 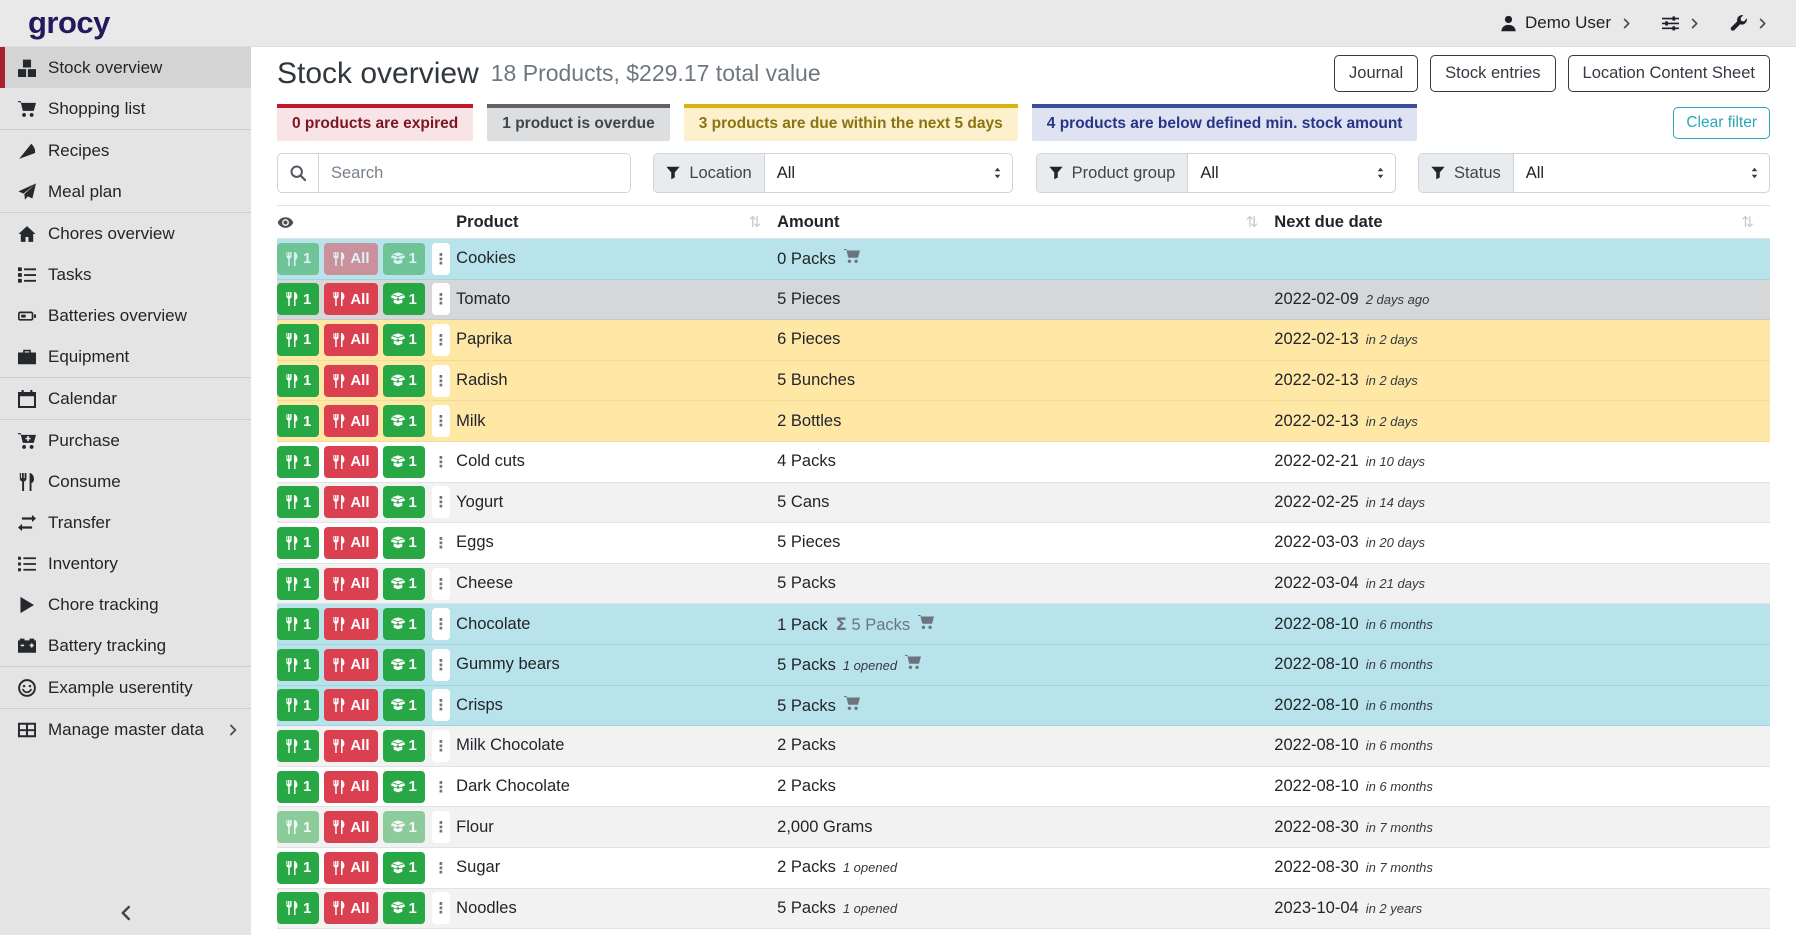 I want to click on sidebar-item-equipment: Equipment, so click(x=125, y=356).